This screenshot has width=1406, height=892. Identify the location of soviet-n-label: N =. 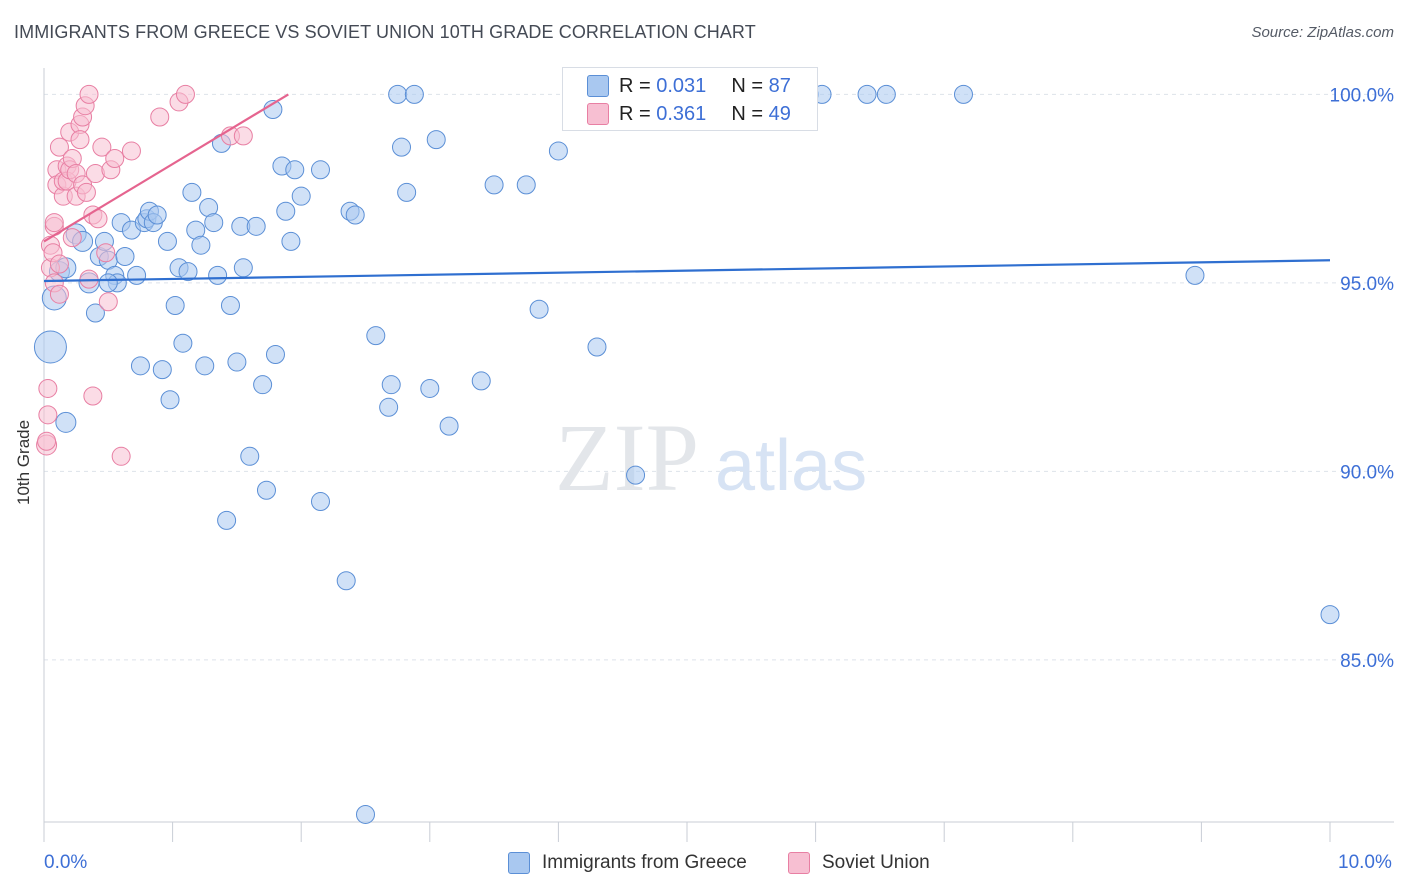
(747, 113).